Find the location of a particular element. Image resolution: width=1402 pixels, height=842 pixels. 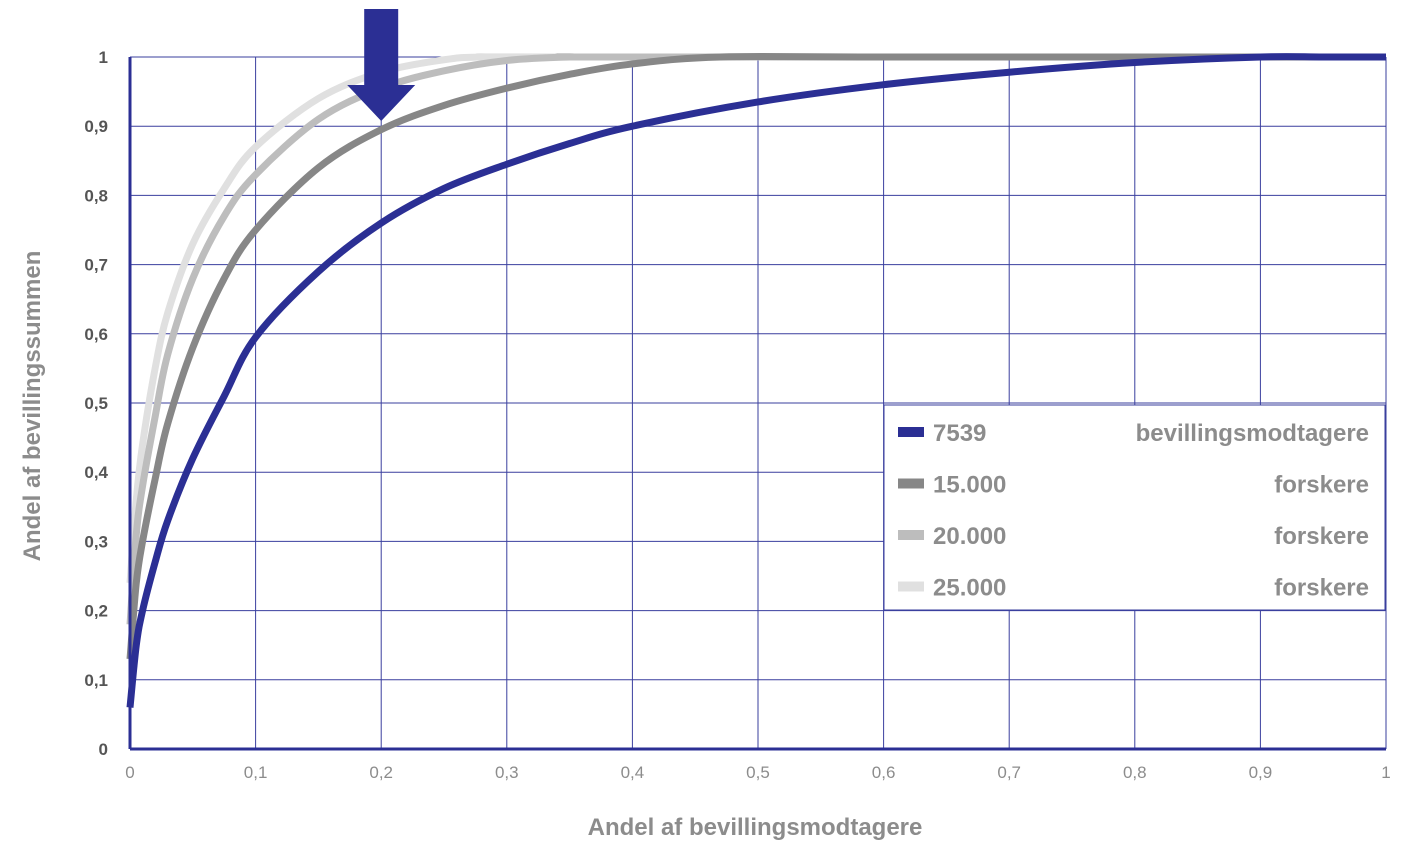

y-tick-label: 0,1 is located at coordinates (96, 680).